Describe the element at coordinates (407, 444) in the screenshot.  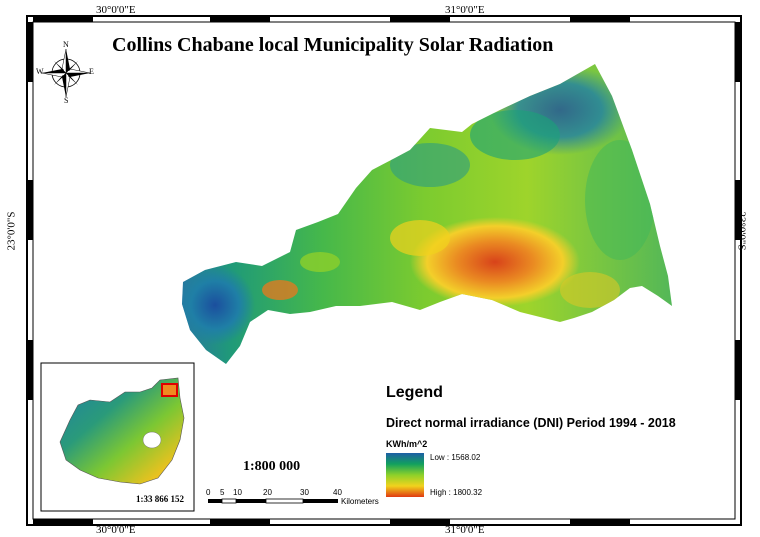
I see `legend-unit: KWh/m^2` at that location.